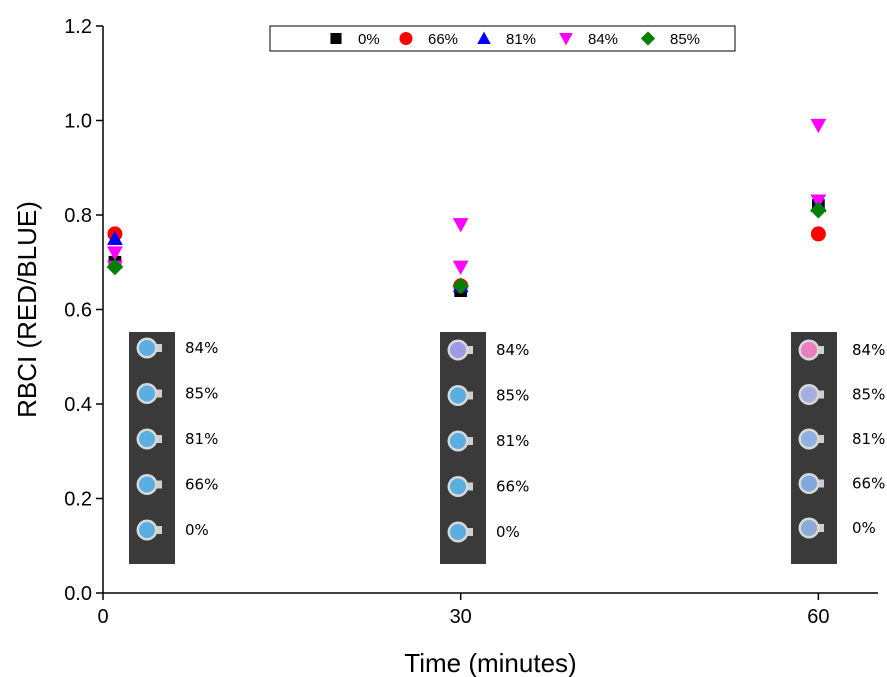  I want to click on y-tick-label: 0.4, so click(78, 405).